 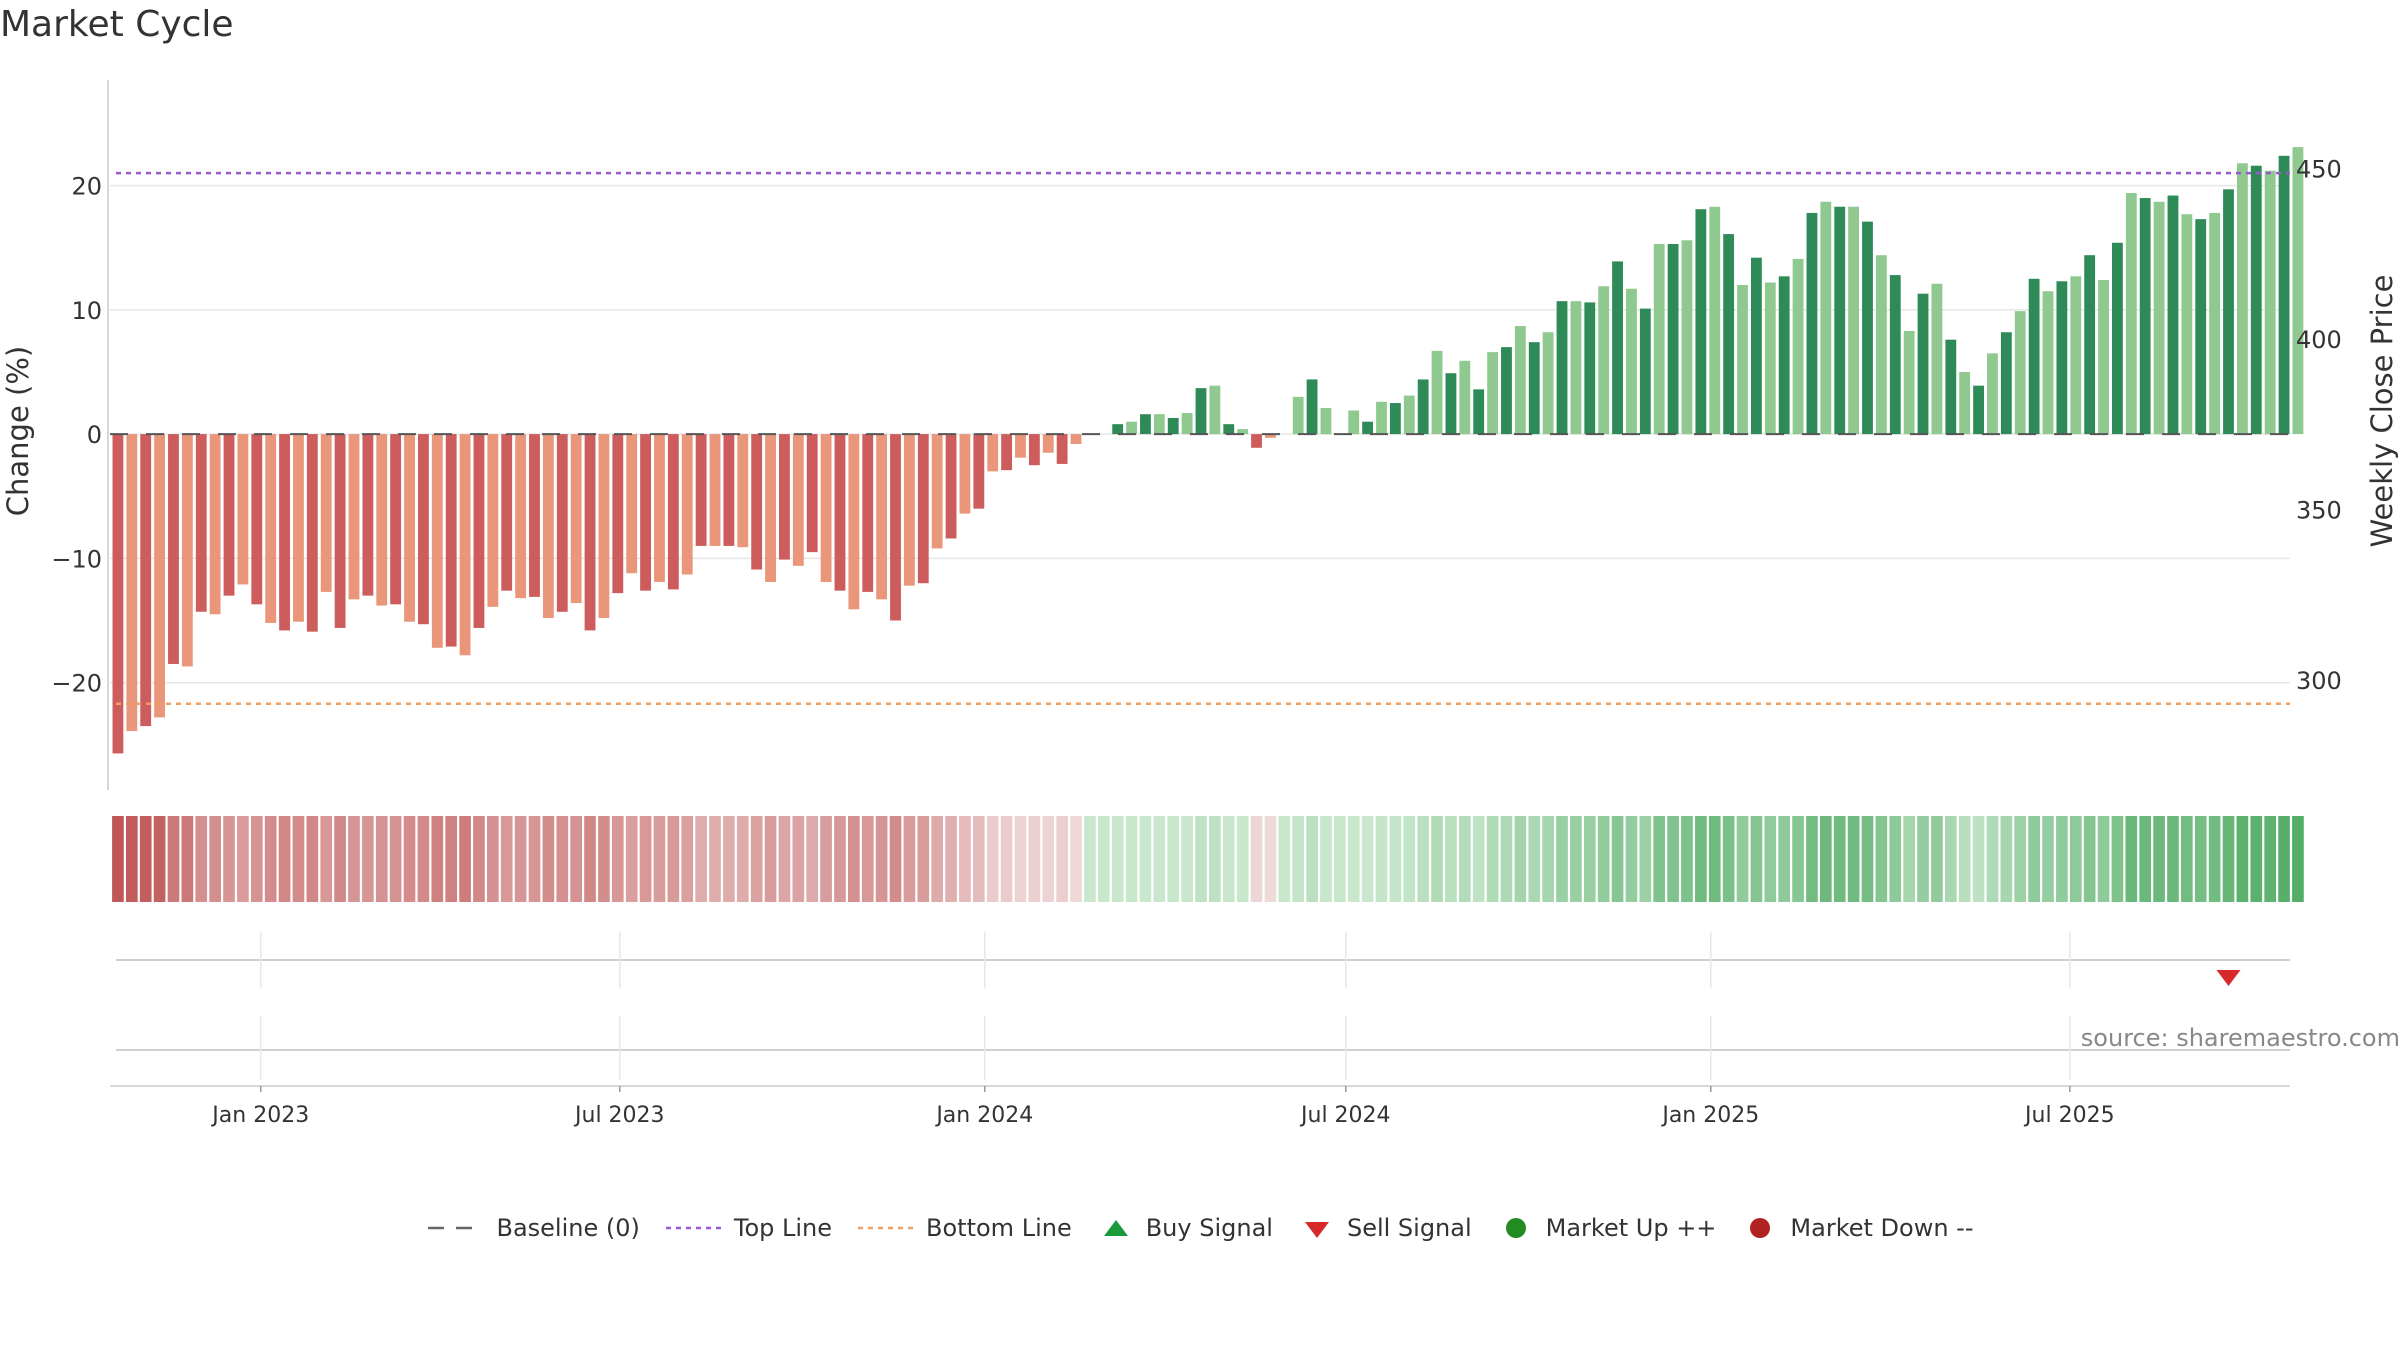 What do you see at coordinates (1857, 1228) in the screenshot?
I see `legend-item: Market Down --` at bounding box center [1857, 1228].